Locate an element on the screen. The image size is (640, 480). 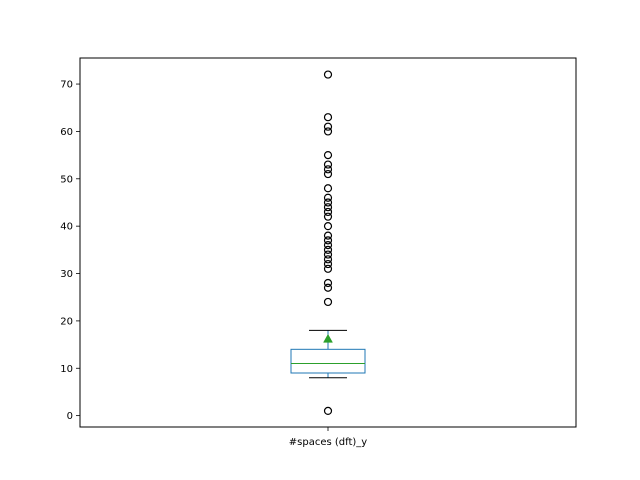
y-tick-label: 60 is located at coordinates (66, 132).